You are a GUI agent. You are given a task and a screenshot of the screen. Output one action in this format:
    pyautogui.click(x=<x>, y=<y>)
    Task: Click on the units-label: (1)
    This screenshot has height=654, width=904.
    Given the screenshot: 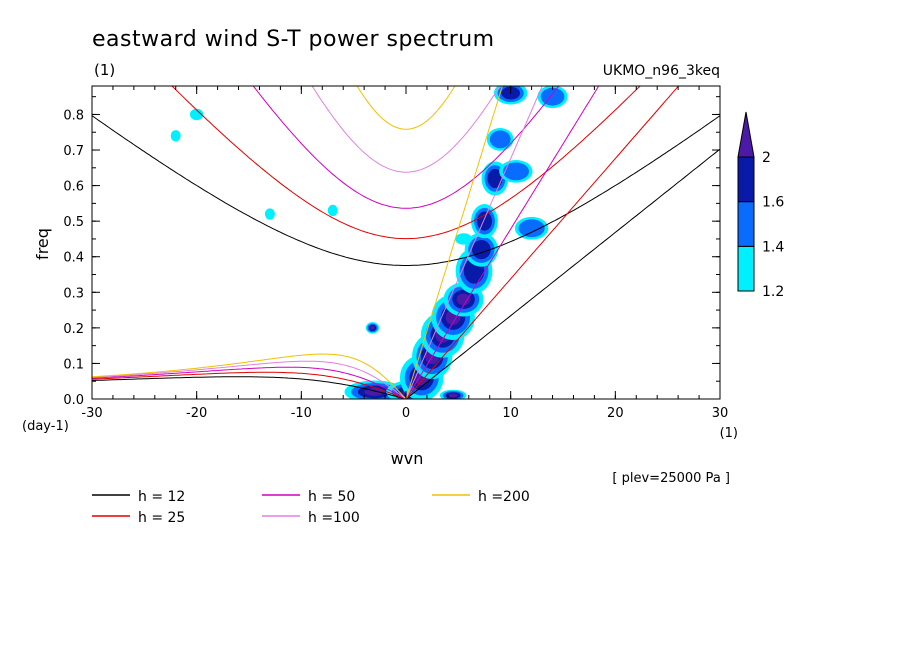 What is the action you would take?
    pyautogui.click(x=104, y=70)
    